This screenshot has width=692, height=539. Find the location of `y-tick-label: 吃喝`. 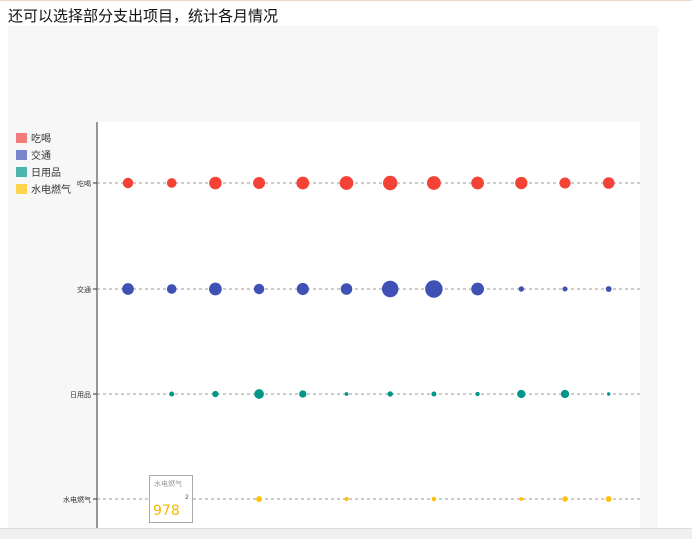

y-tick-label: 吃喝 is located at coordinates (84, 183).